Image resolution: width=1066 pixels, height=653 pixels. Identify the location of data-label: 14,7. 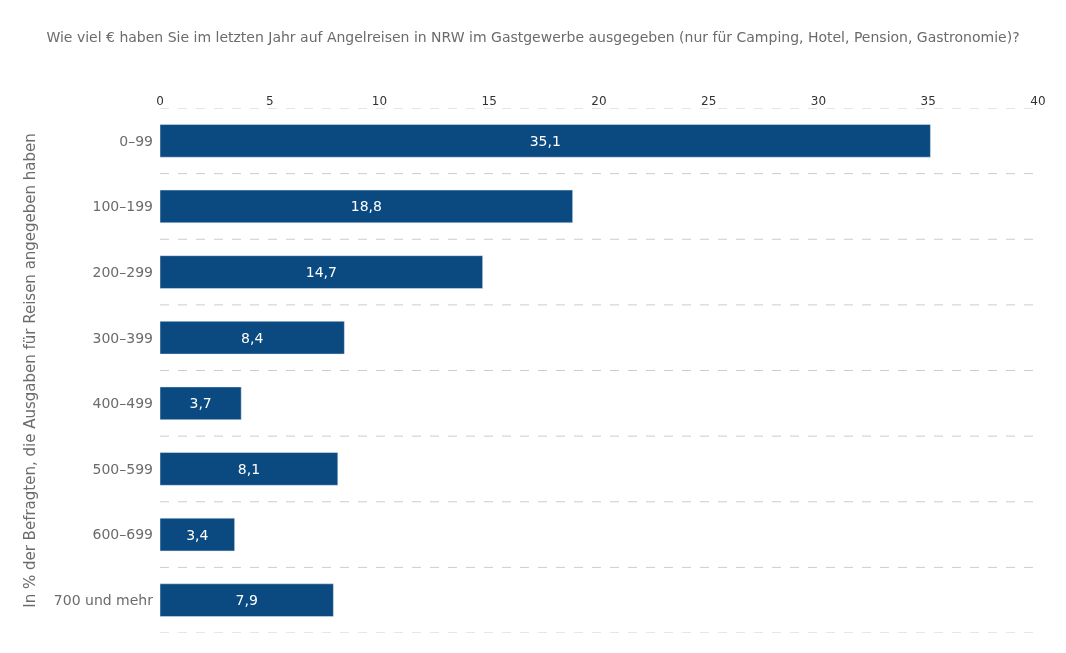
(321, 272).